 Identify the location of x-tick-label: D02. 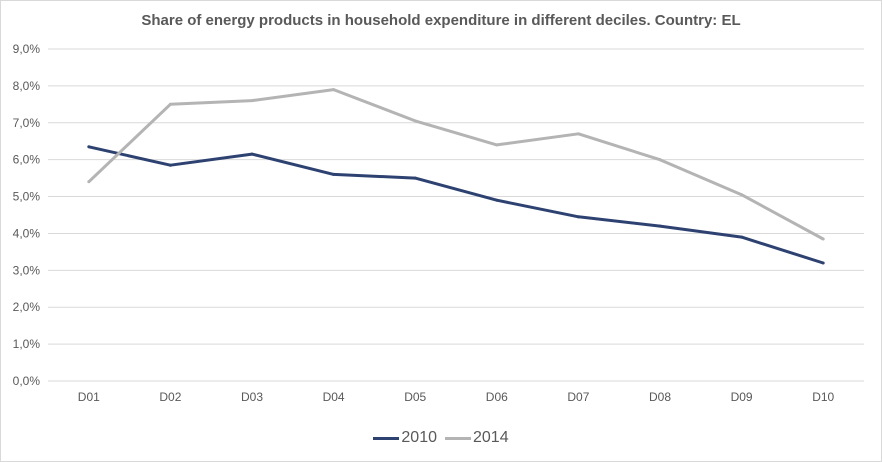
(170, 397).